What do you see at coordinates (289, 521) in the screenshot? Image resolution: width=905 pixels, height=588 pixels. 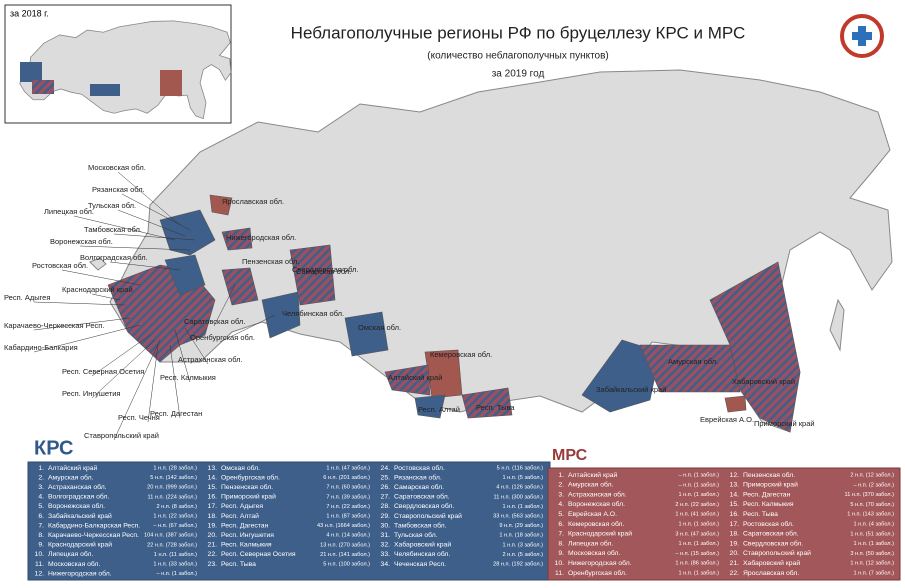 I see `krs-table` at bounding box center [289, 521].